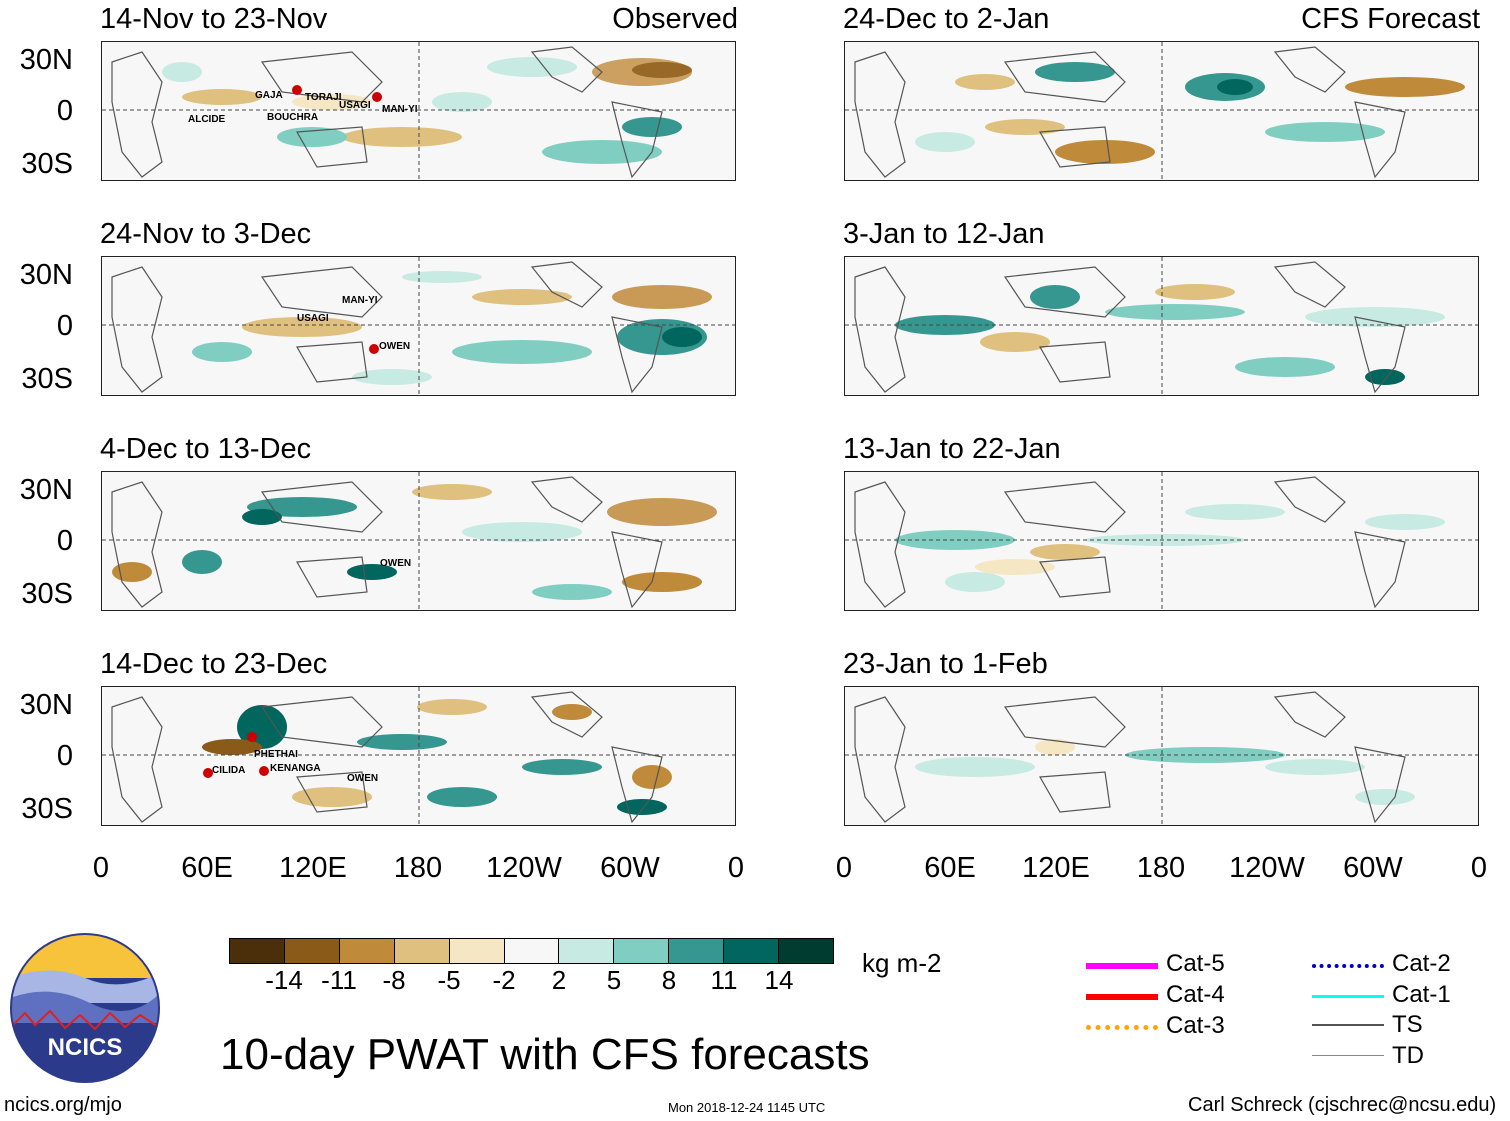 This screenshot has height=1121, width=1510. What do you see at coordinates (276, 754) in the screenshot?
I see `storm-label: PHETHAI` at bounding box center [276, 754].